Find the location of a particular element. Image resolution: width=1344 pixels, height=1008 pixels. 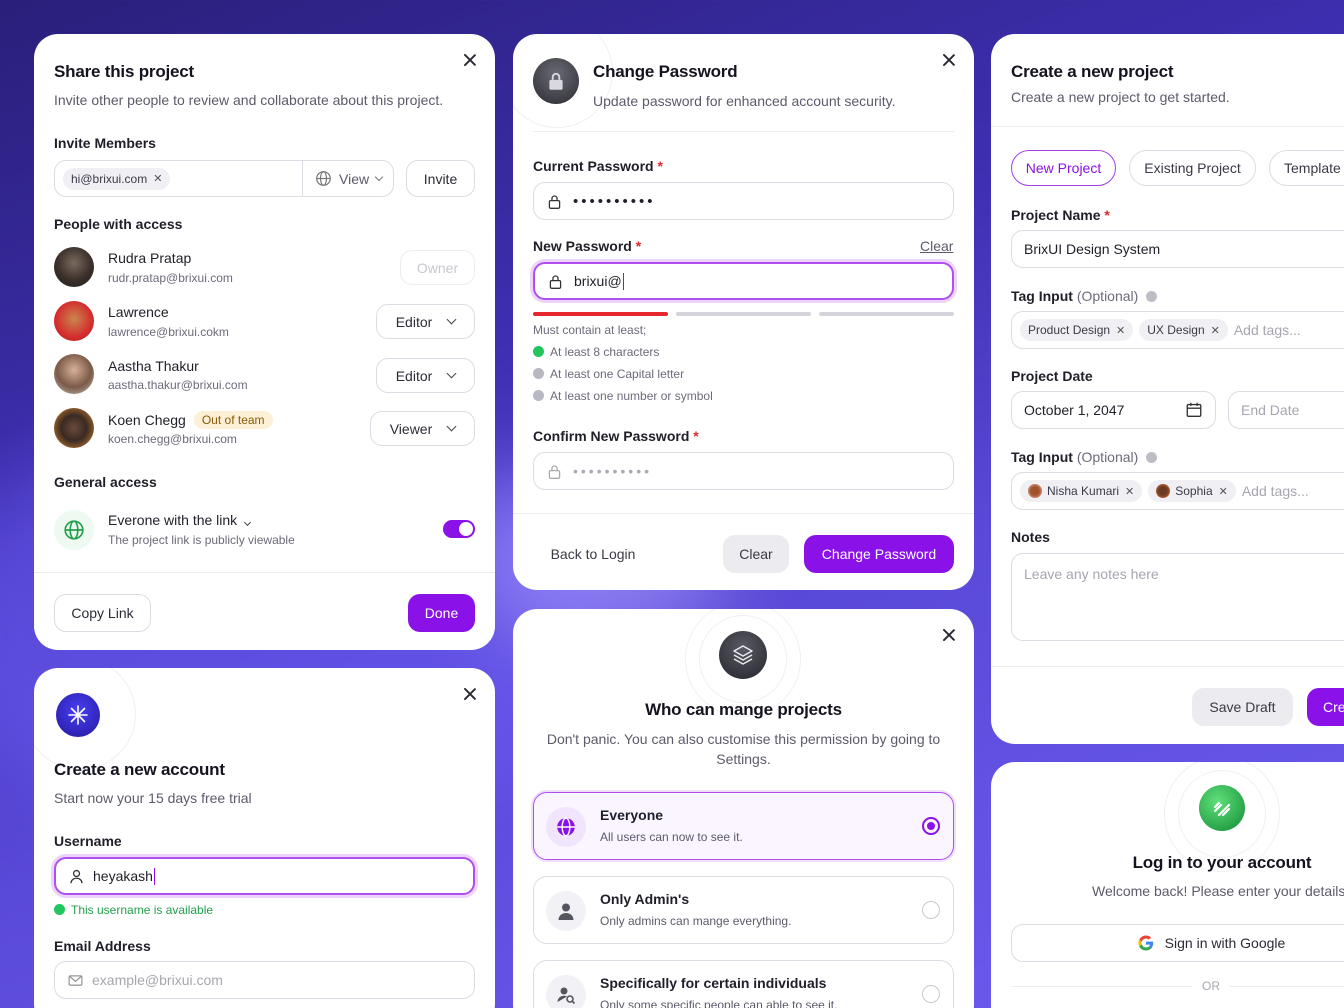

layers-icon is located at coordinates (743, 655).